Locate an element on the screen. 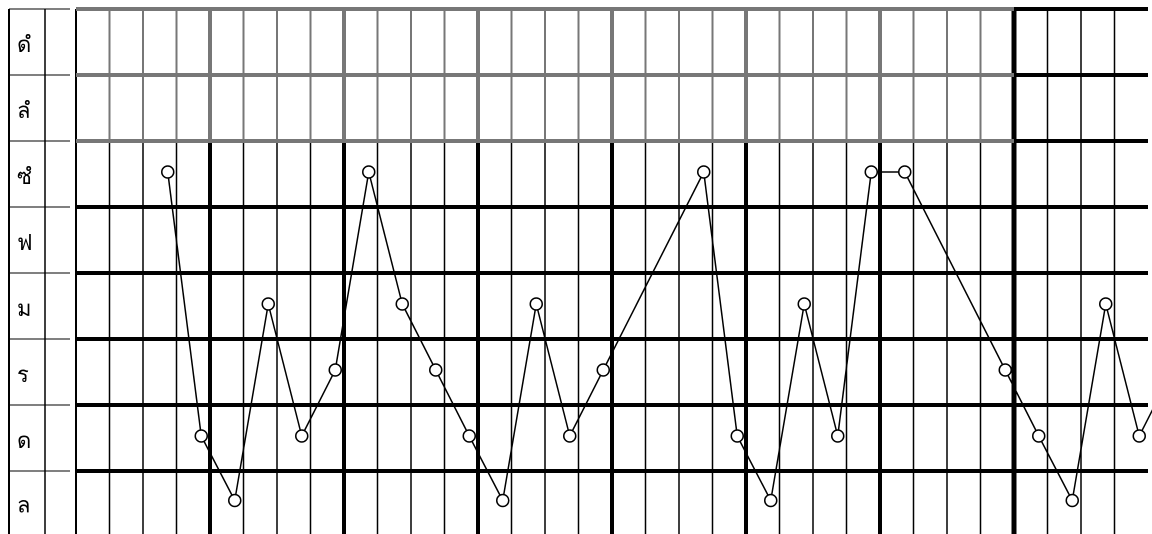 Image resolution: width=1152 pixels, height=534 pixels. pitch-label: ลํ is located at coordinates (23, 111).